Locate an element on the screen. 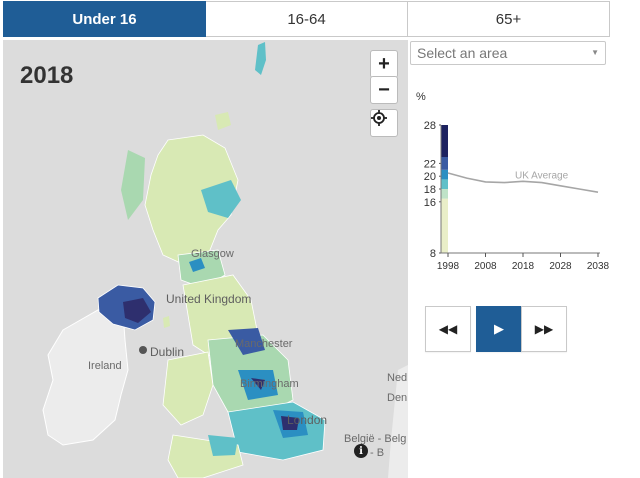 The image size is (640, 478). label-den-h: Den H is located at coordinates (397, 398).